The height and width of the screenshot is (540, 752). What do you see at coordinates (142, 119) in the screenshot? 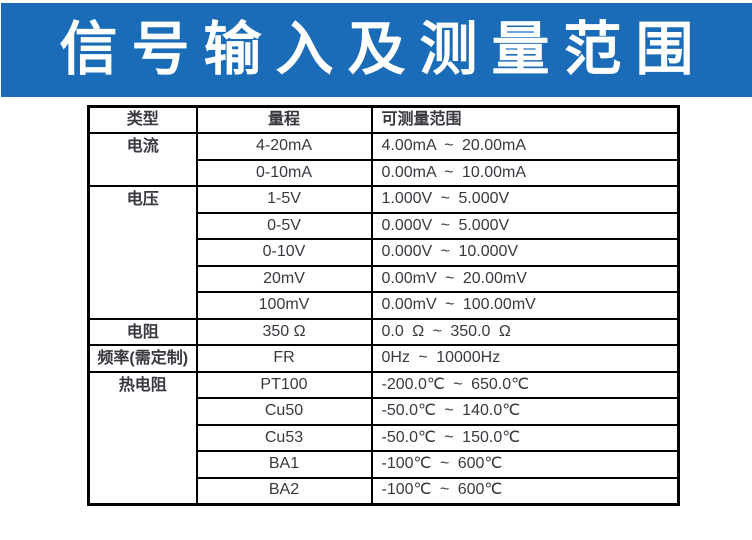
I see `header-type: 类型` at bounding box center [142, 119].